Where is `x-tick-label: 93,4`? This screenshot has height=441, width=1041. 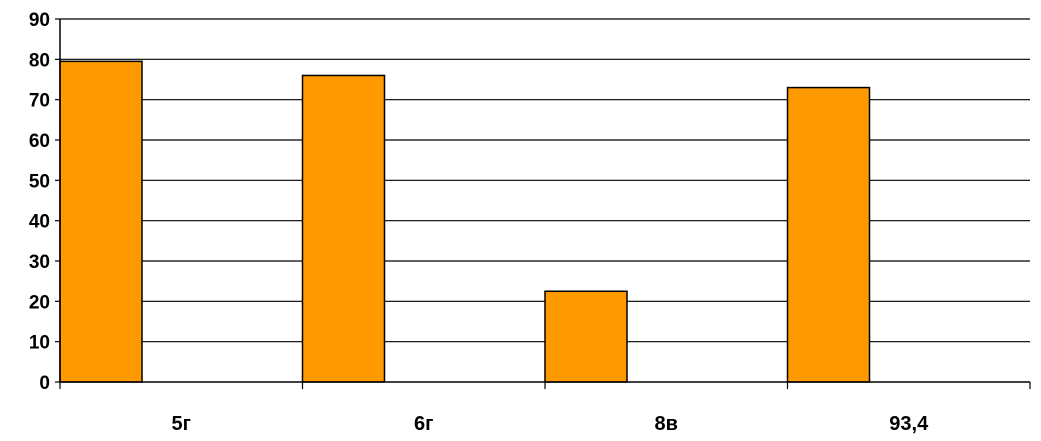
x-tick-label: 93,4 is located at coordinates (909, 424).